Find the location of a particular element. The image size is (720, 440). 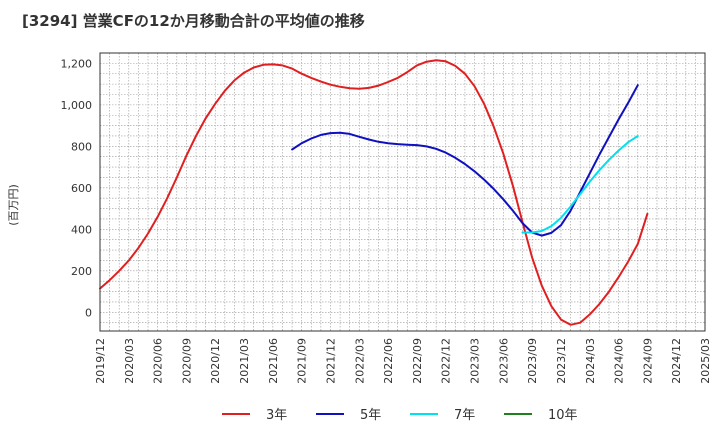

y-axis-ticks: 0 200 400 600 800 1,000 1,200 is located at coordinates (77, 188).